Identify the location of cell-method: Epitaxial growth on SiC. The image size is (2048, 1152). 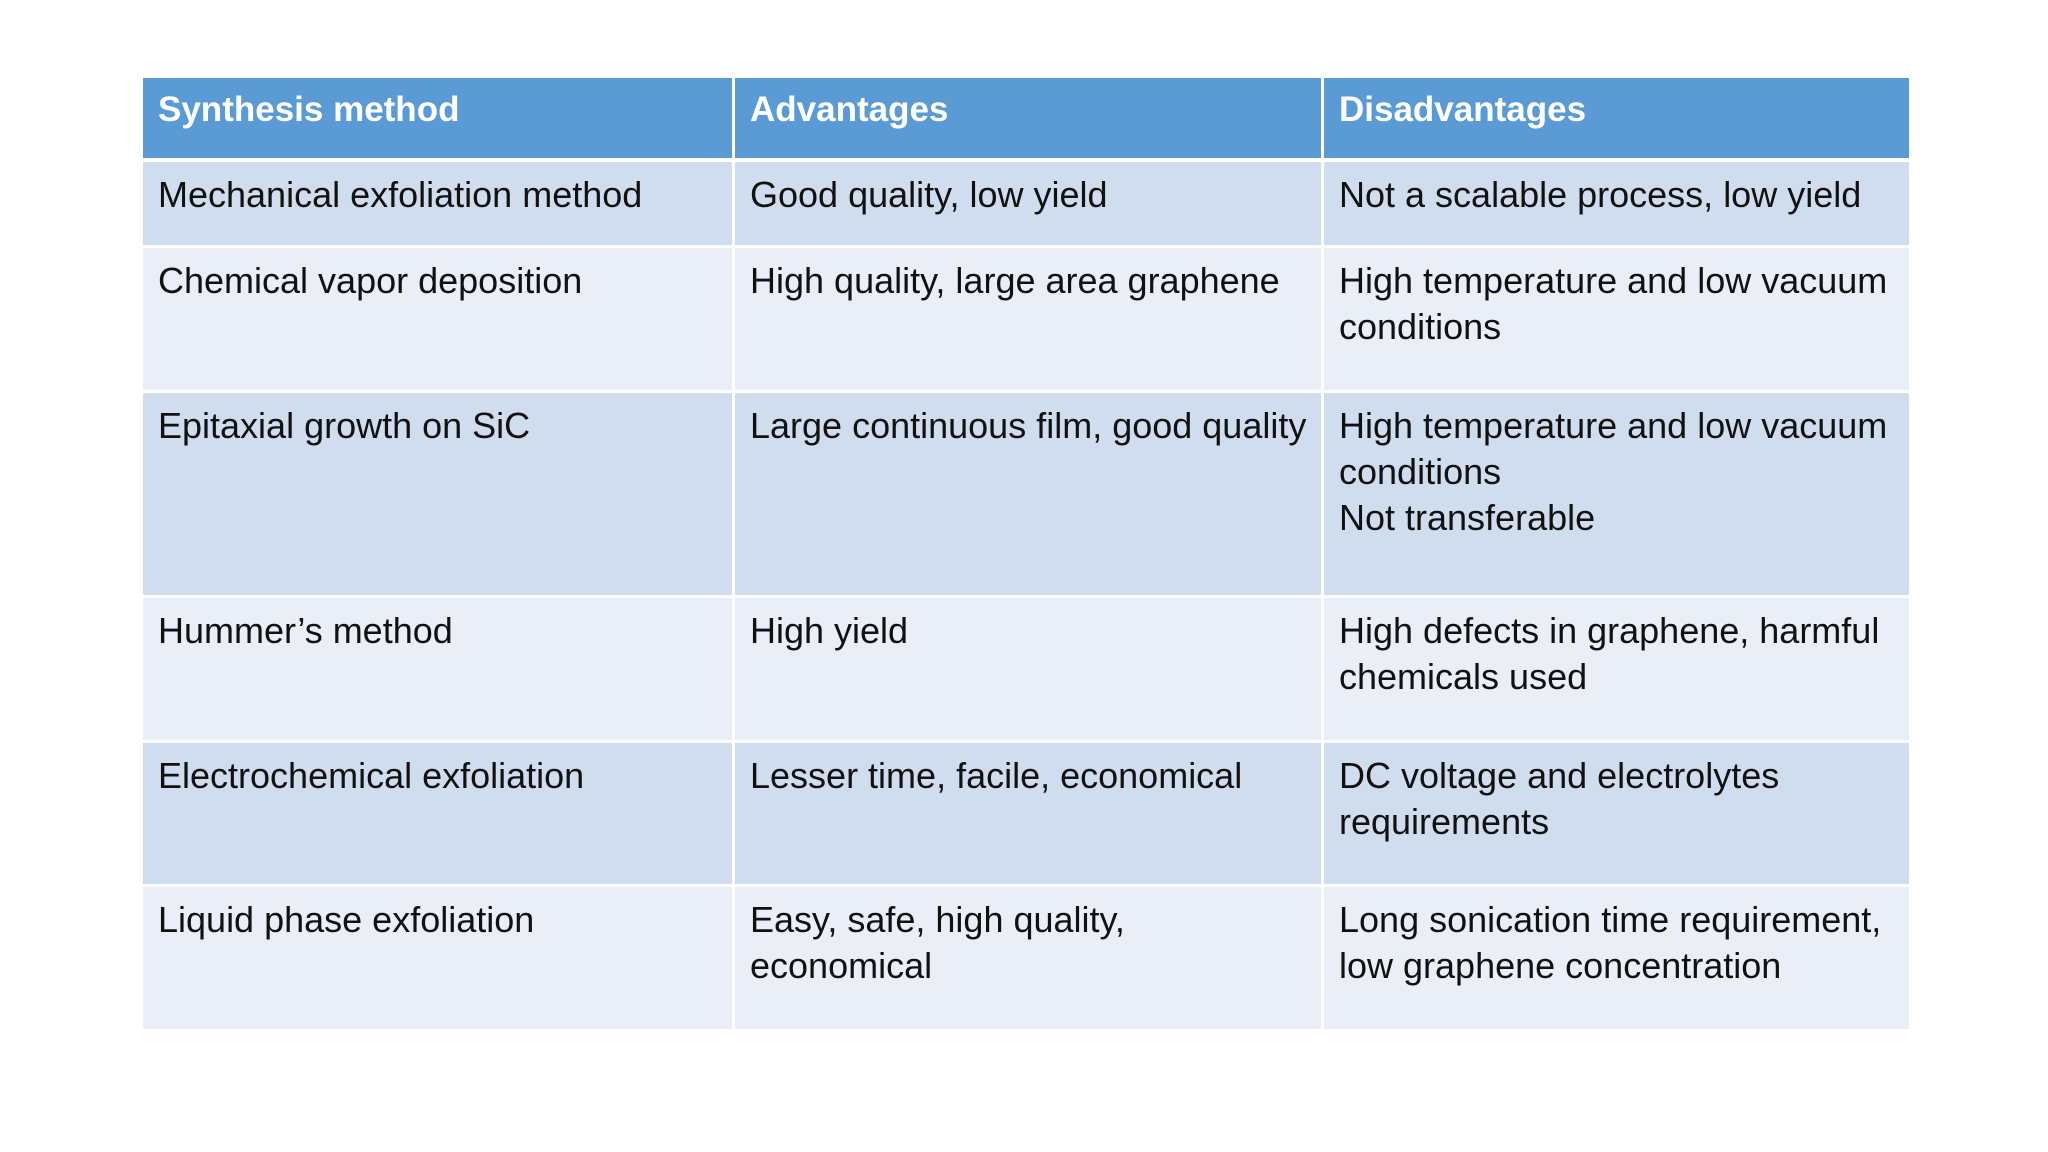
(437, 495).